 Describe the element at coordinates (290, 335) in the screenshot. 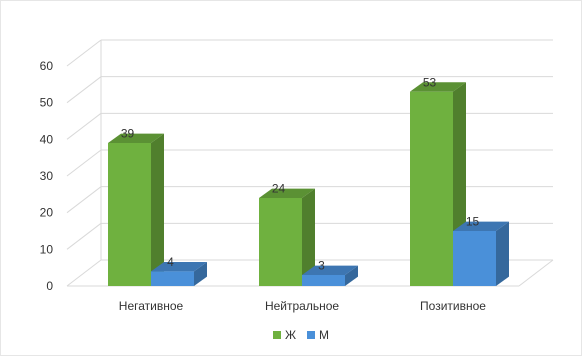

I see `legend-label: Ж` at that location.